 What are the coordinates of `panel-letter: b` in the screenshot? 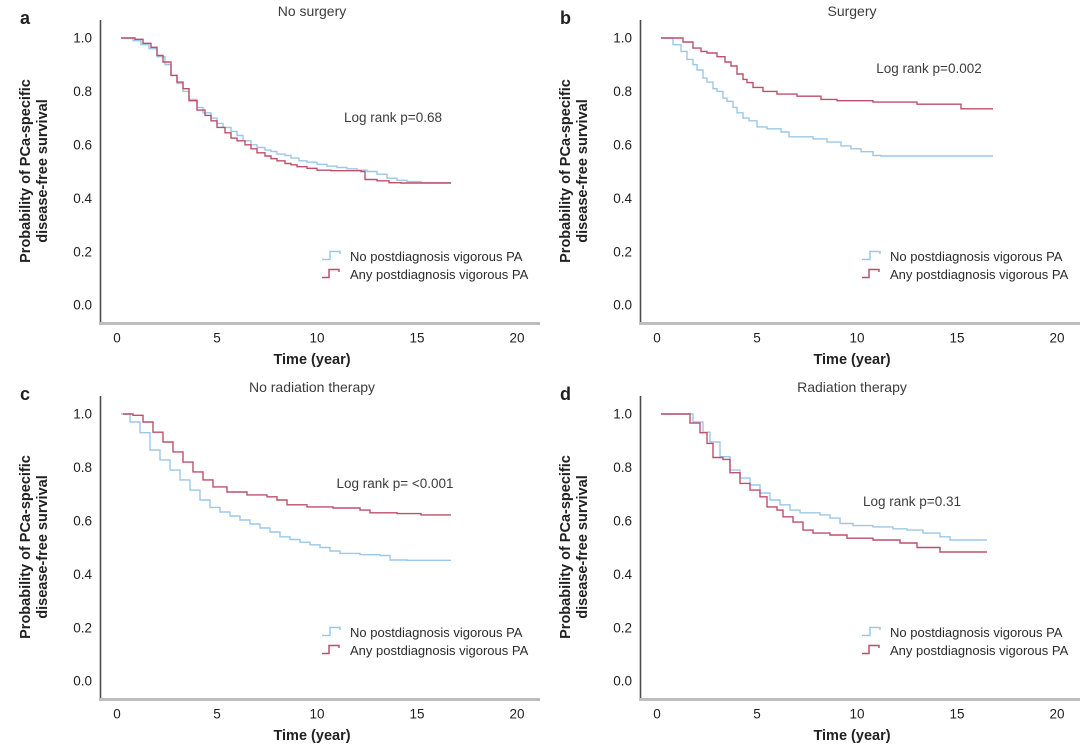 It's located at (565, 18).